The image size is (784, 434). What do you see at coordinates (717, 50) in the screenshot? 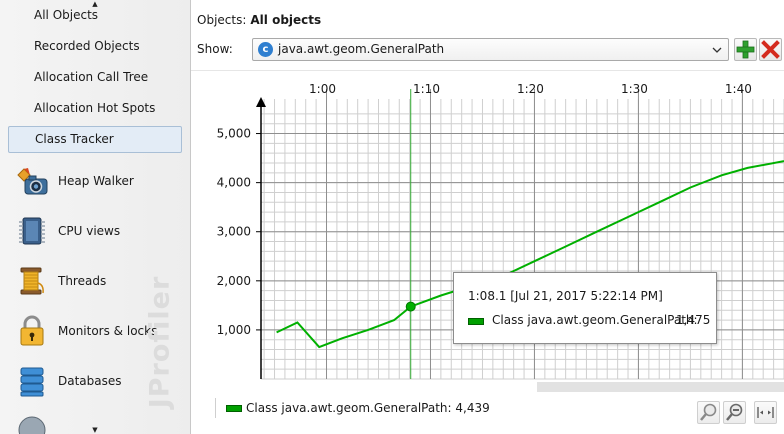
I see `chevron-down-icon` at bounding box center [717, 50].